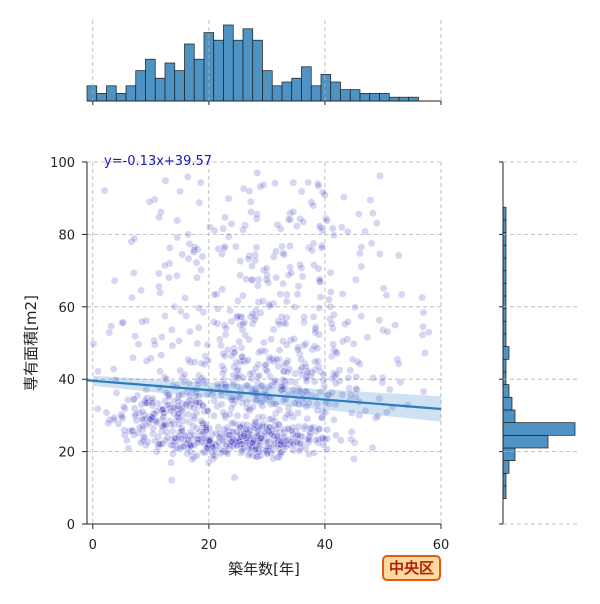 This screenshot has height=604, width=600. I want to click on regression-line, so click(264, 395).